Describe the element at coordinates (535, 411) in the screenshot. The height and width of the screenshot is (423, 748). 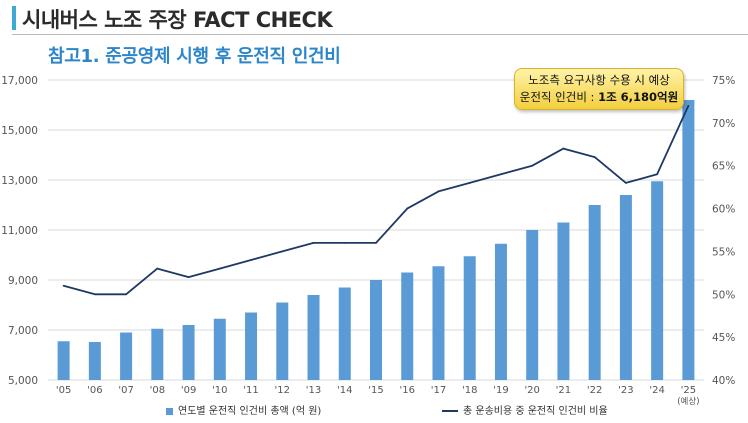
I see `legend-line-label: 총 운송비용 중 운전직 인건비 비율` at that location.